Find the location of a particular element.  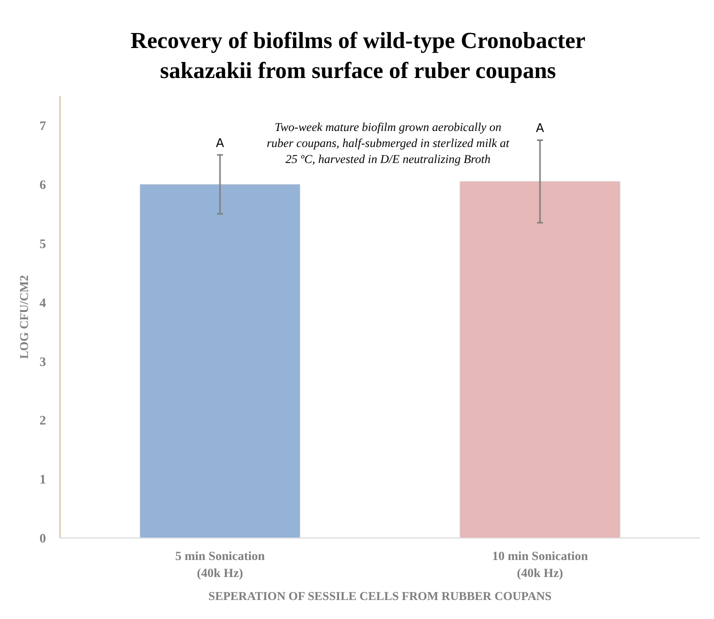

x-axis-title: SEPERATION OF SESSILE CELLS FROM RUBBER COUPANS is located at coordinates (380, 596).